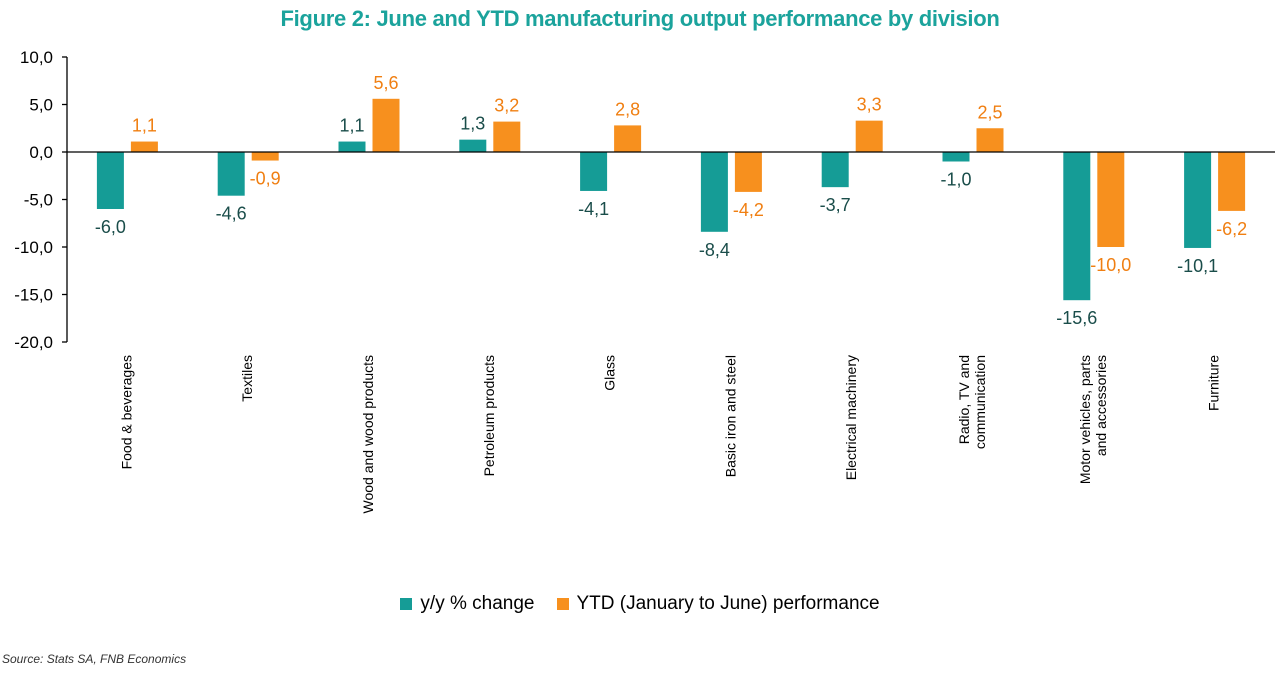 The width and height of the screenshot is (1280, 680). I want to click on category-label: Food & beverages, so click(126, 412).